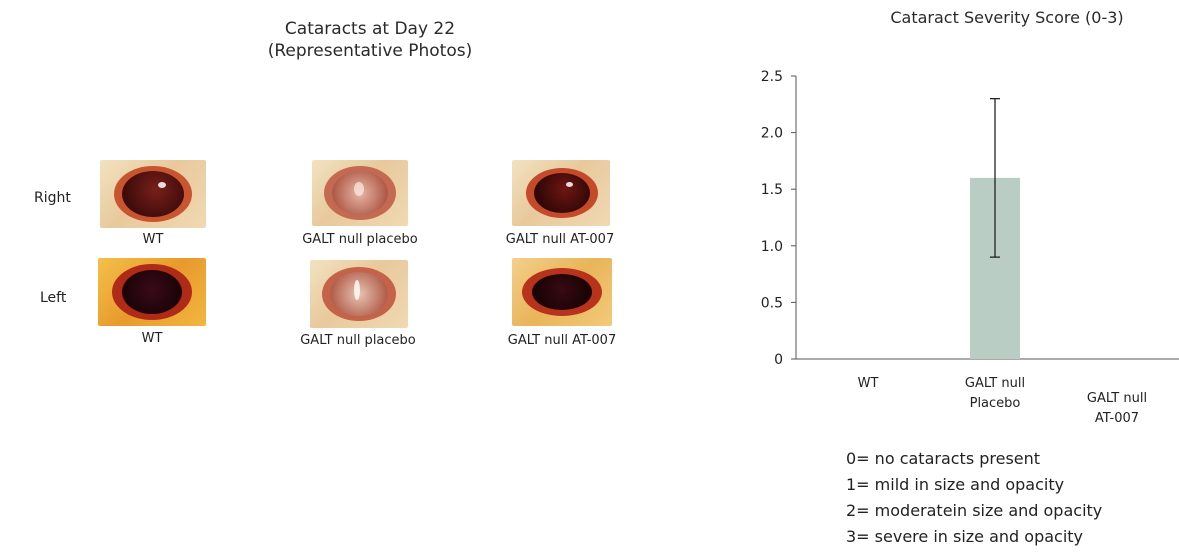  What do you see at coordinates (995, 177) in the screenshot?
I see `error-bars` at bounding box center [995, 177].